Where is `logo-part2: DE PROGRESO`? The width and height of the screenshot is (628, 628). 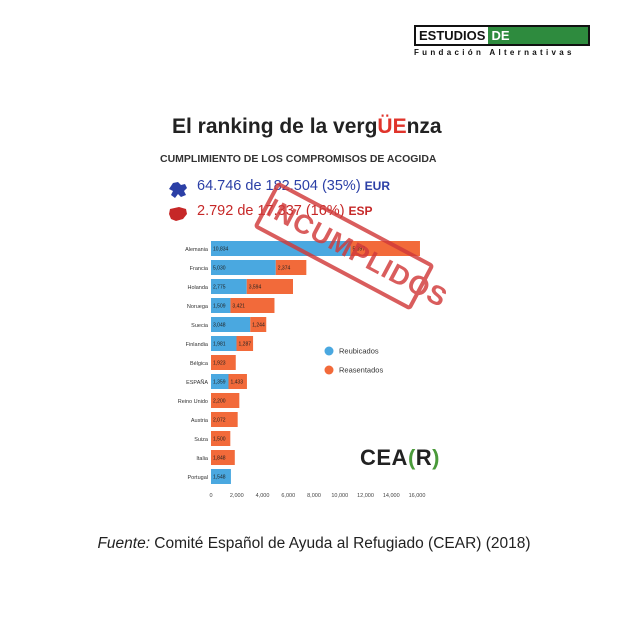 logo-part2: DE PROGRESO is located at coordinates (538, 43).